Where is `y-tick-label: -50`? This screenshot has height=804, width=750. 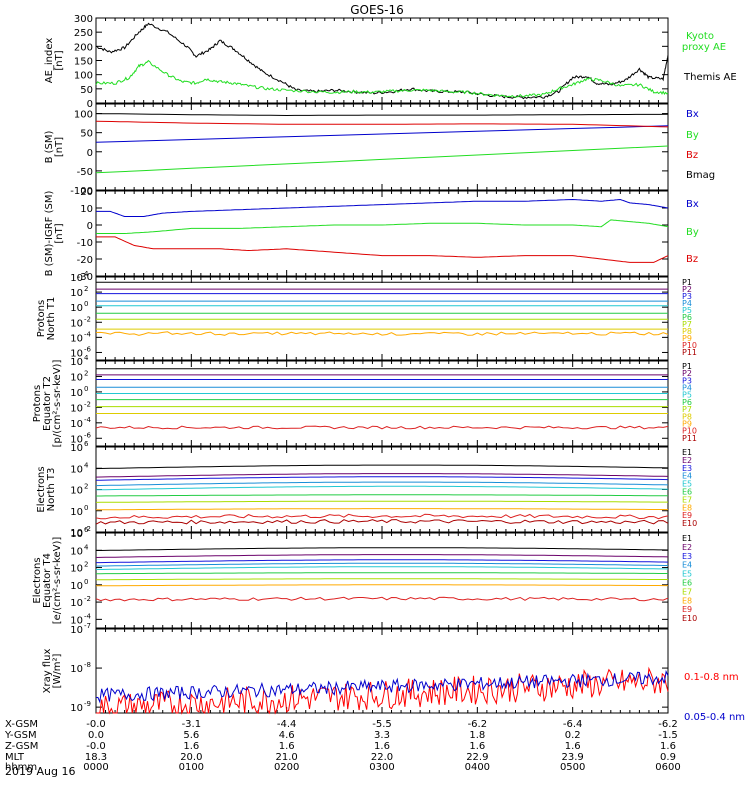
y-tick-label: -50 is located at coordinates (85, 172).